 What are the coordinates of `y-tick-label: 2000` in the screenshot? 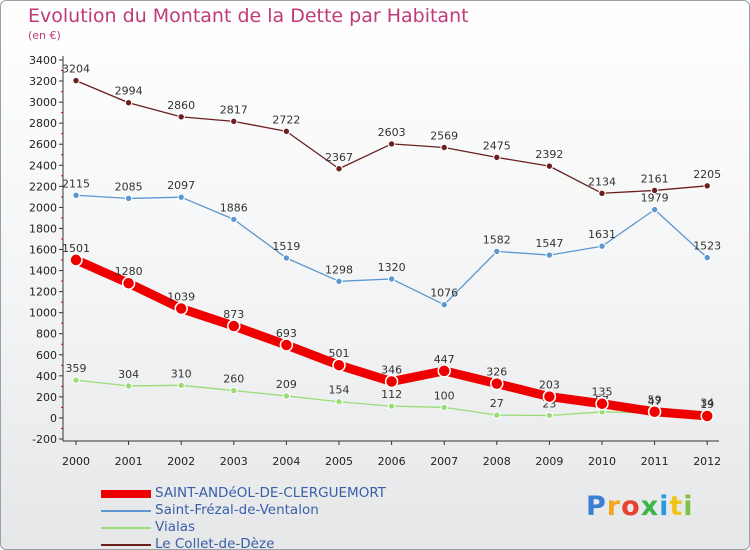 It's located at (43, 207).